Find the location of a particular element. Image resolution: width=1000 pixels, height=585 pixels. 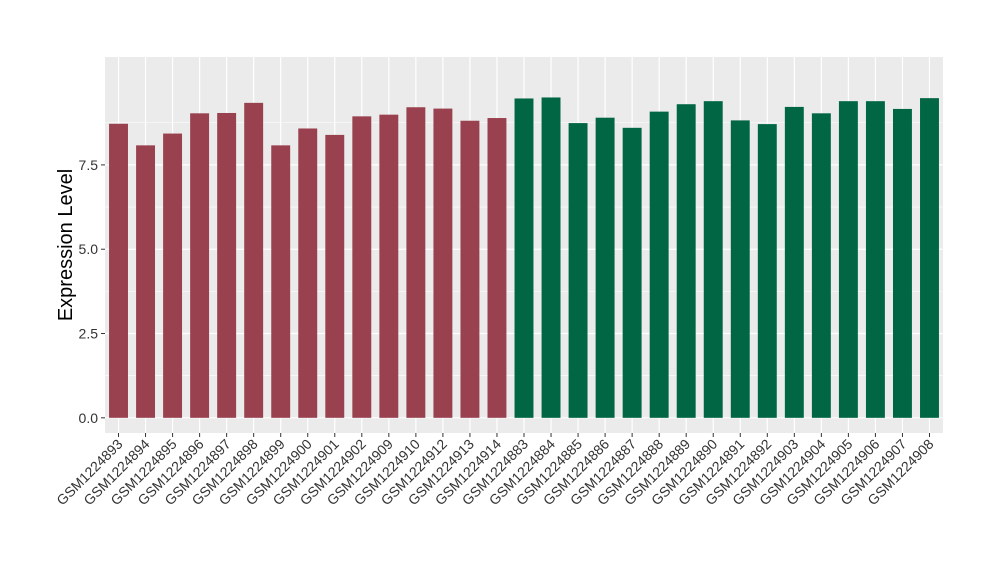

y-axis-title: Expression Level is located at coordinates (66, 245).